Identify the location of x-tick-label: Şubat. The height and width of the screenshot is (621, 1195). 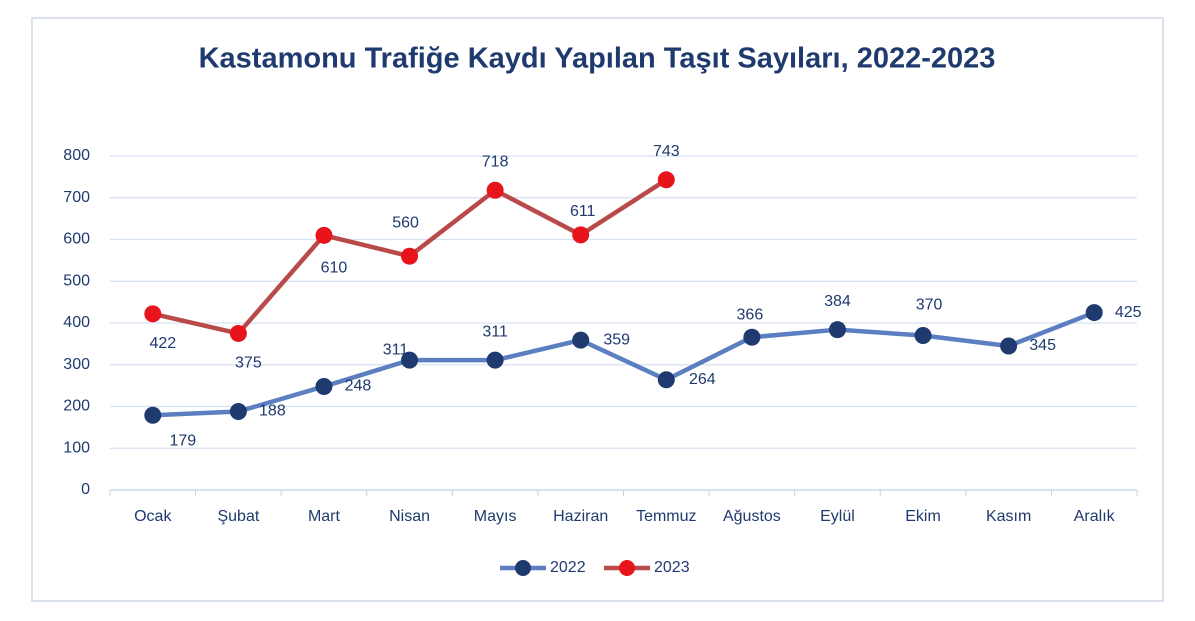
(238, 516).